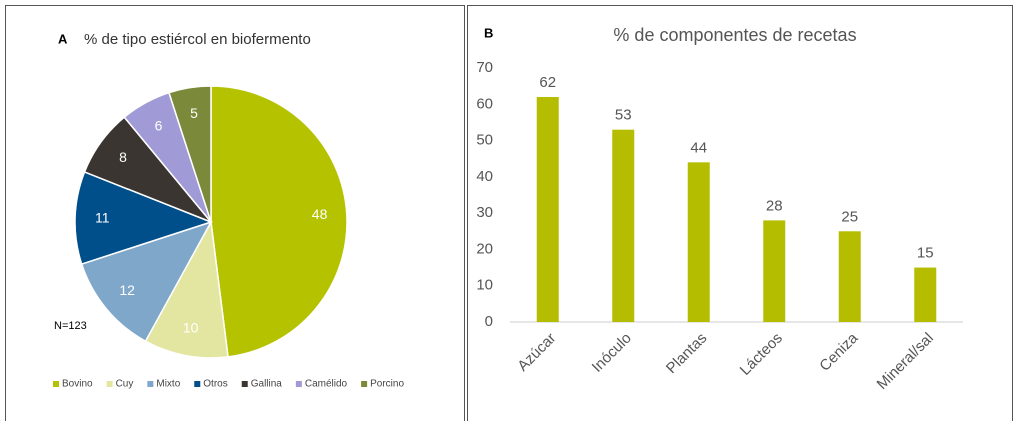 Image resolution: width=1018 pixels, height=421 pixels. I want to click on x-tick-label: Plantas, so click(686, 353).